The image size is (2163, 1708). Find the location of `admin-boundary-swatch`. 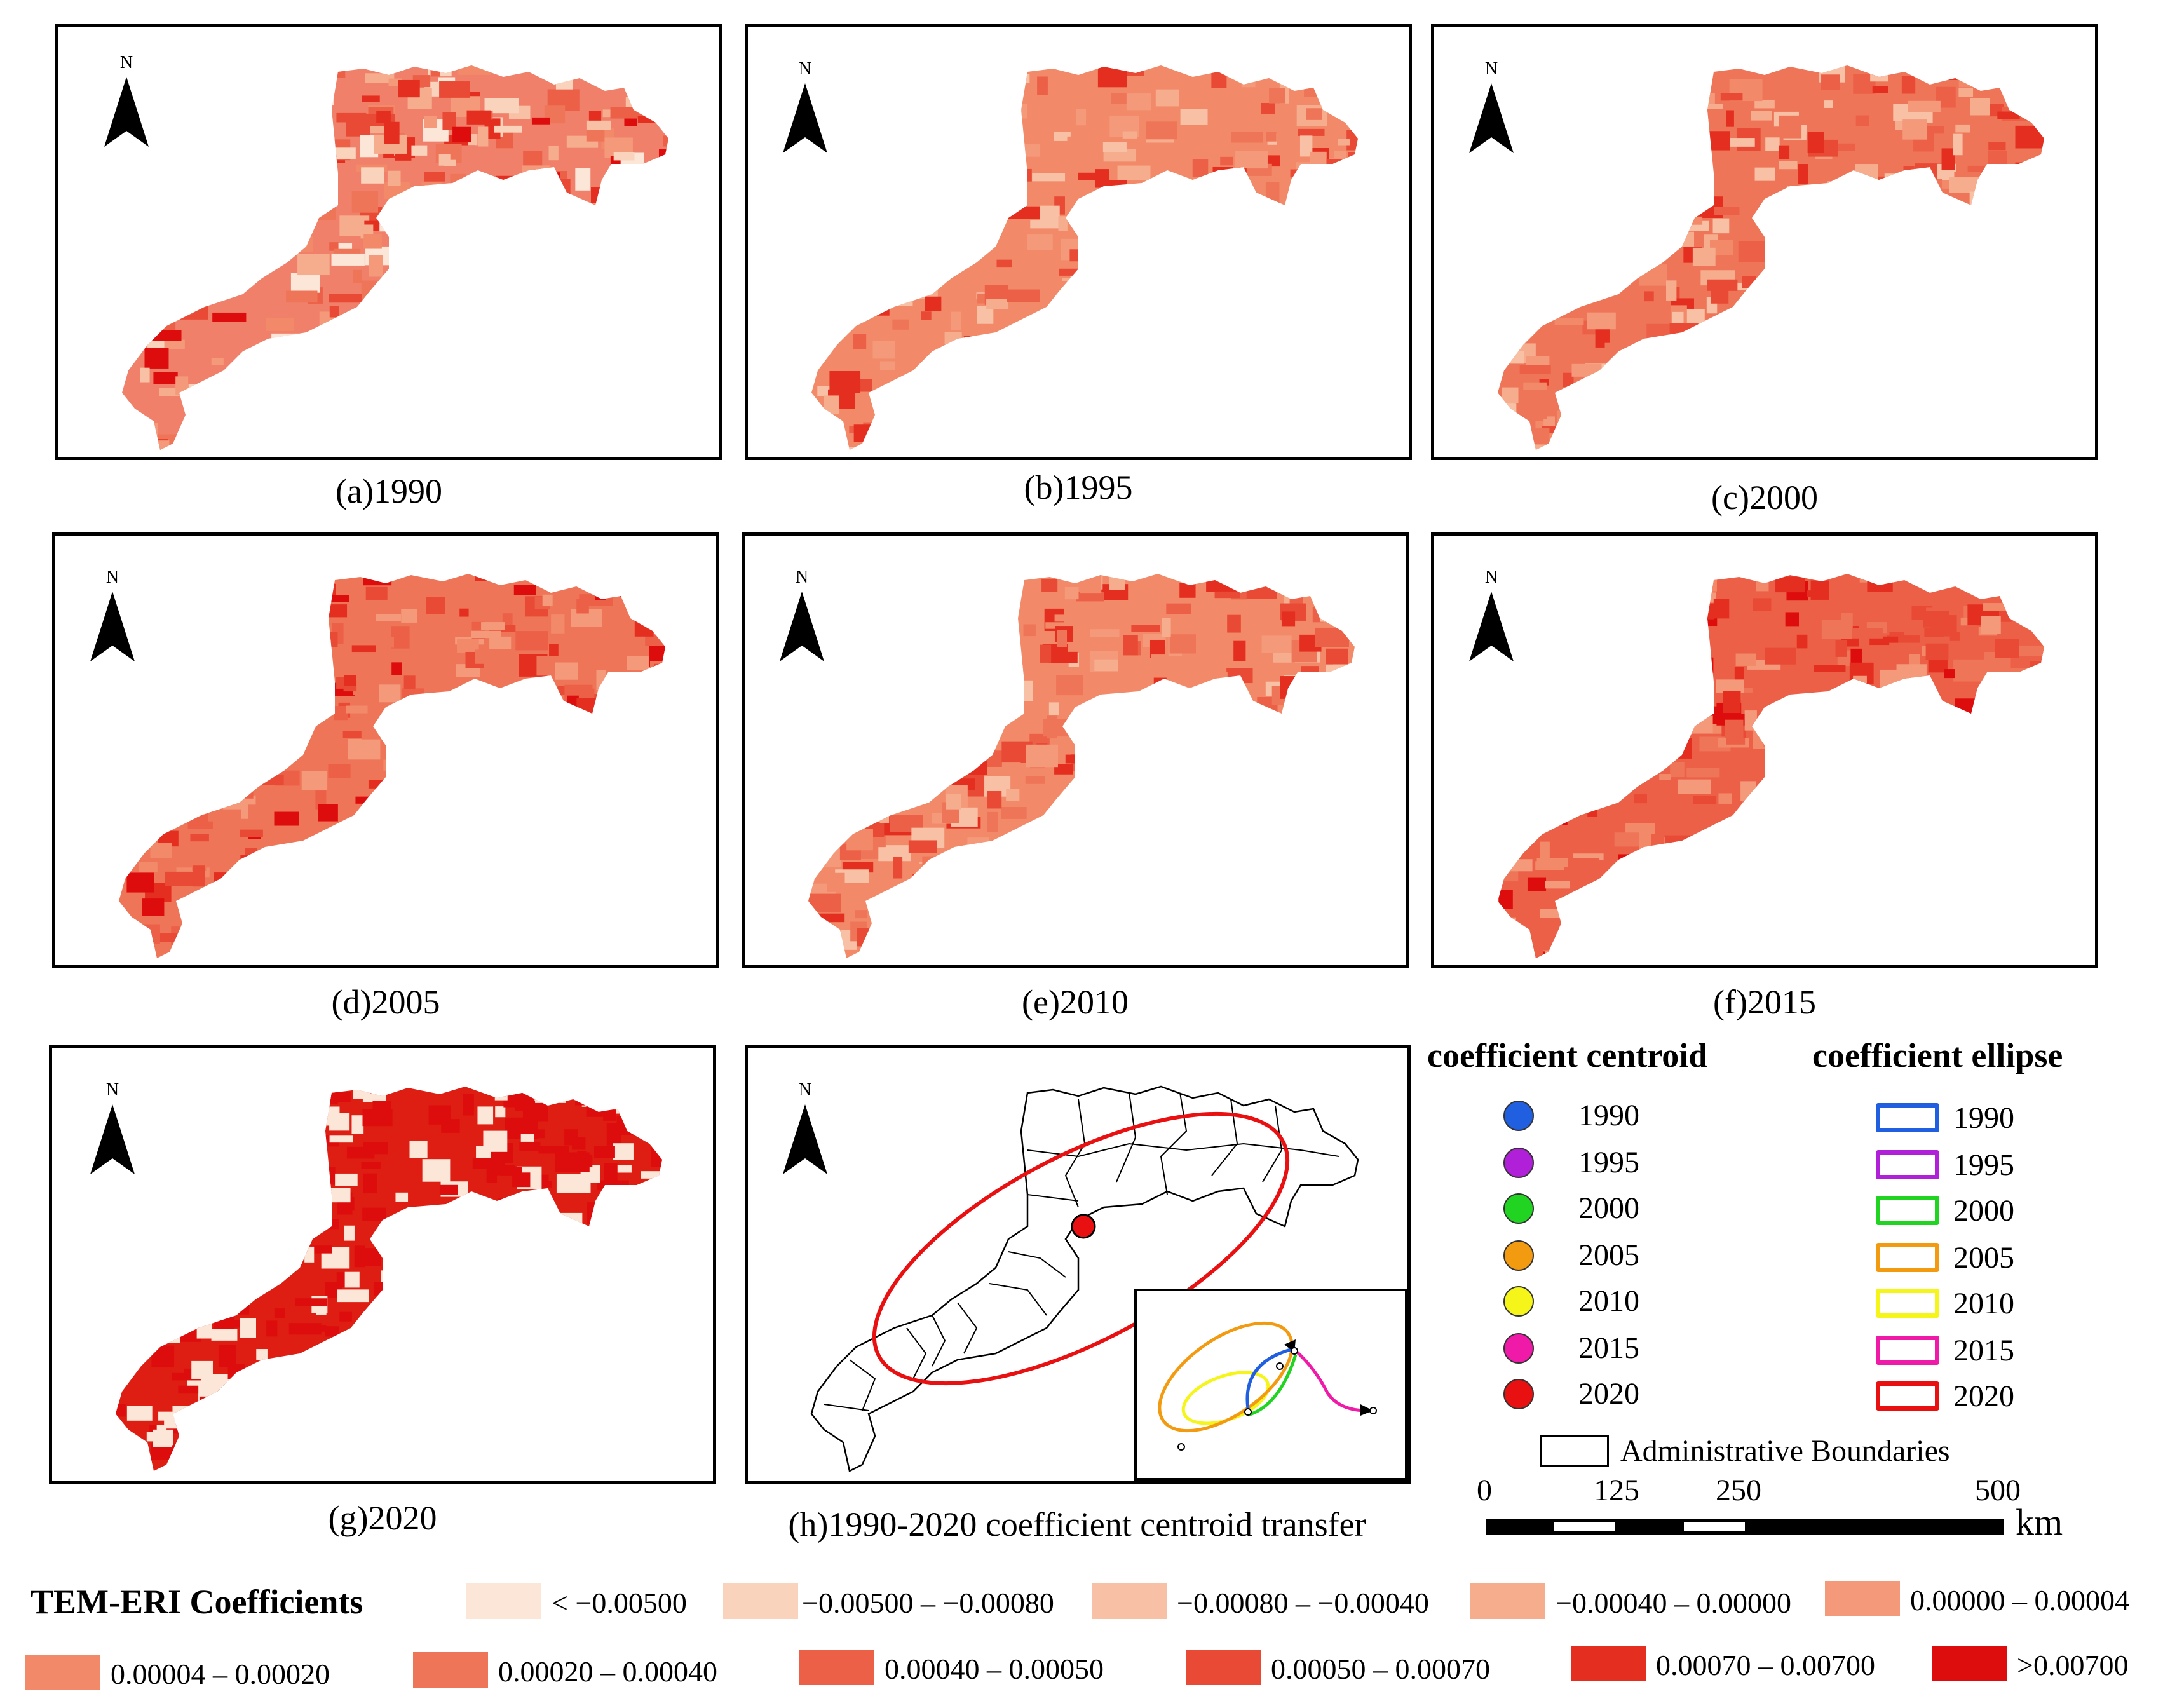

admin-boundary-swatch is located at coordinates (1574, 1451).